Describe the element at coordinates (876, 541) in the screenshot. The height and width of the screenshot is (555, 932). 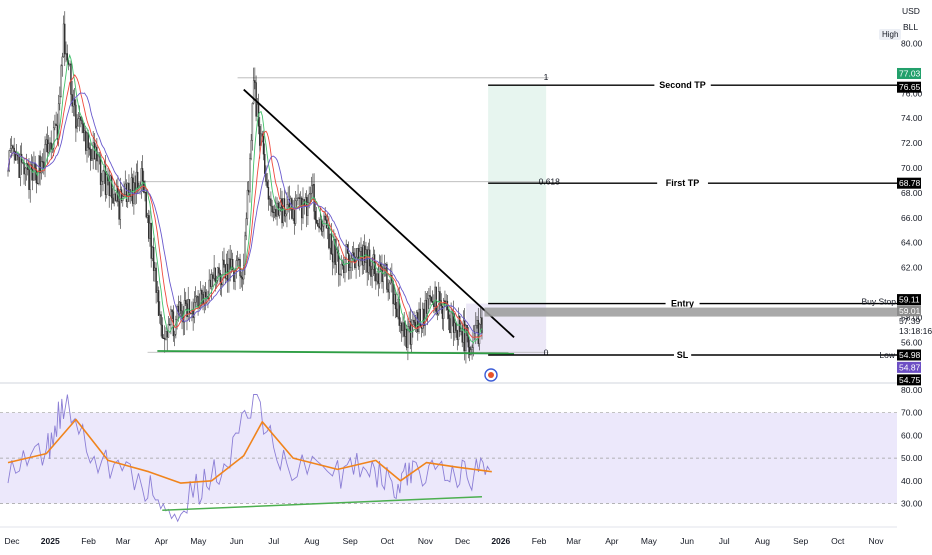
I see `time-tick: Nov` at that location.